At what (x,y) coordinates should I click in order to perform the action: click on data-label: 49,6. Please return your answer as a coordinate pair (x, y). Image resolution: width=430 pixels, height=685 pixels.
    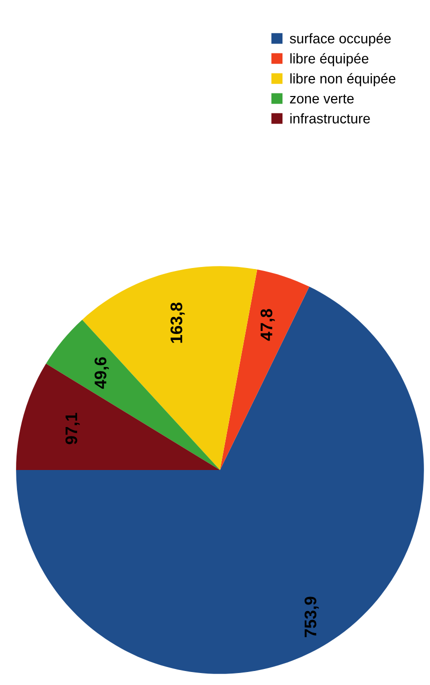
    Looking at the image, I should click on (101, 373).